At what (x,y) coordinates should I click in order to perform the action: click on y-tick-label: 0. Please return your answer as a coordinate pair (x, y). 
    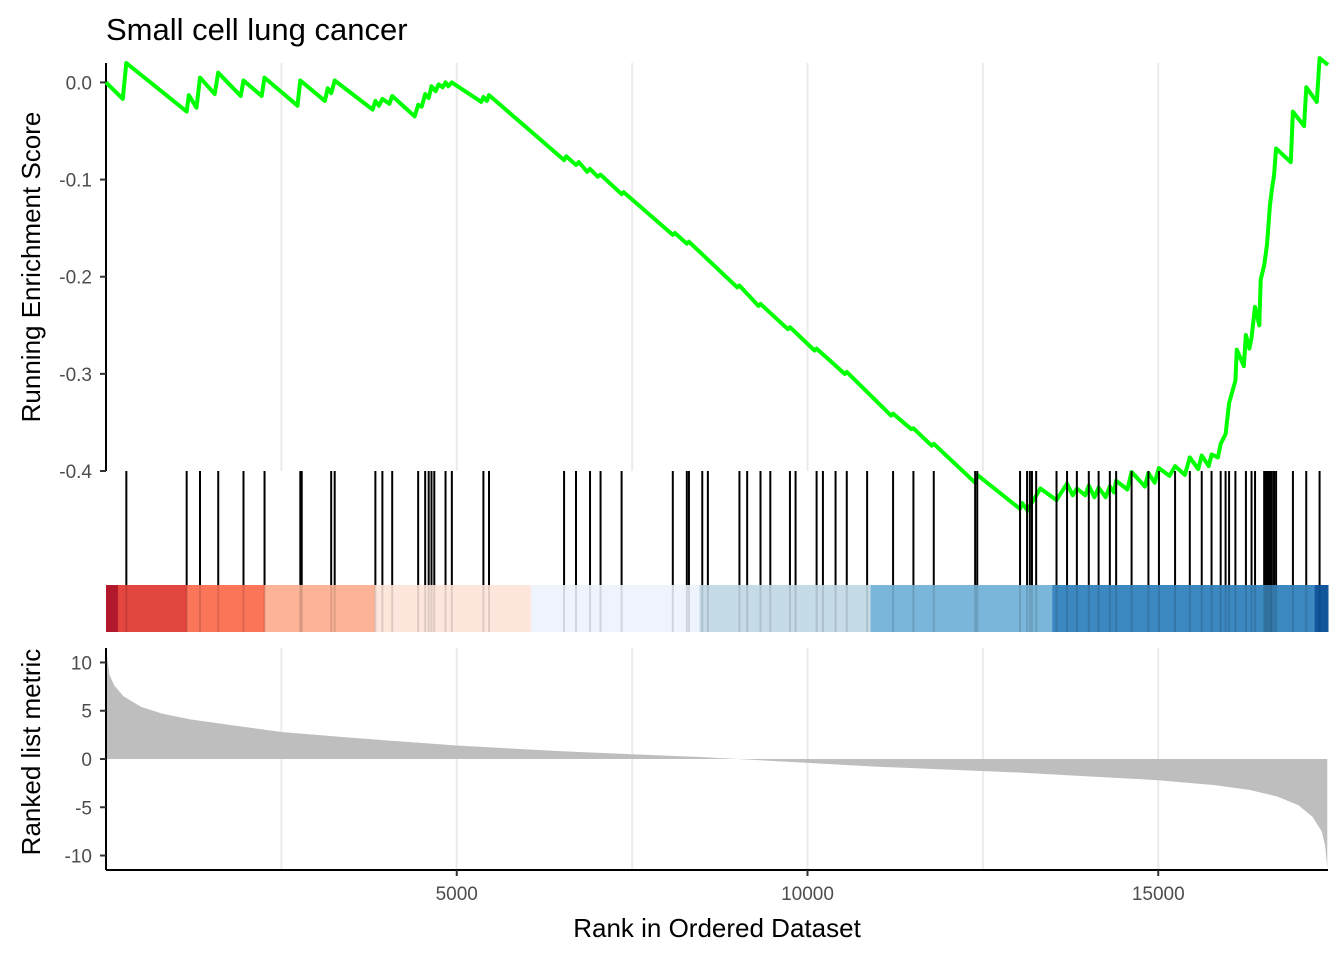
    Looking at the image, I should click on (86, 760).